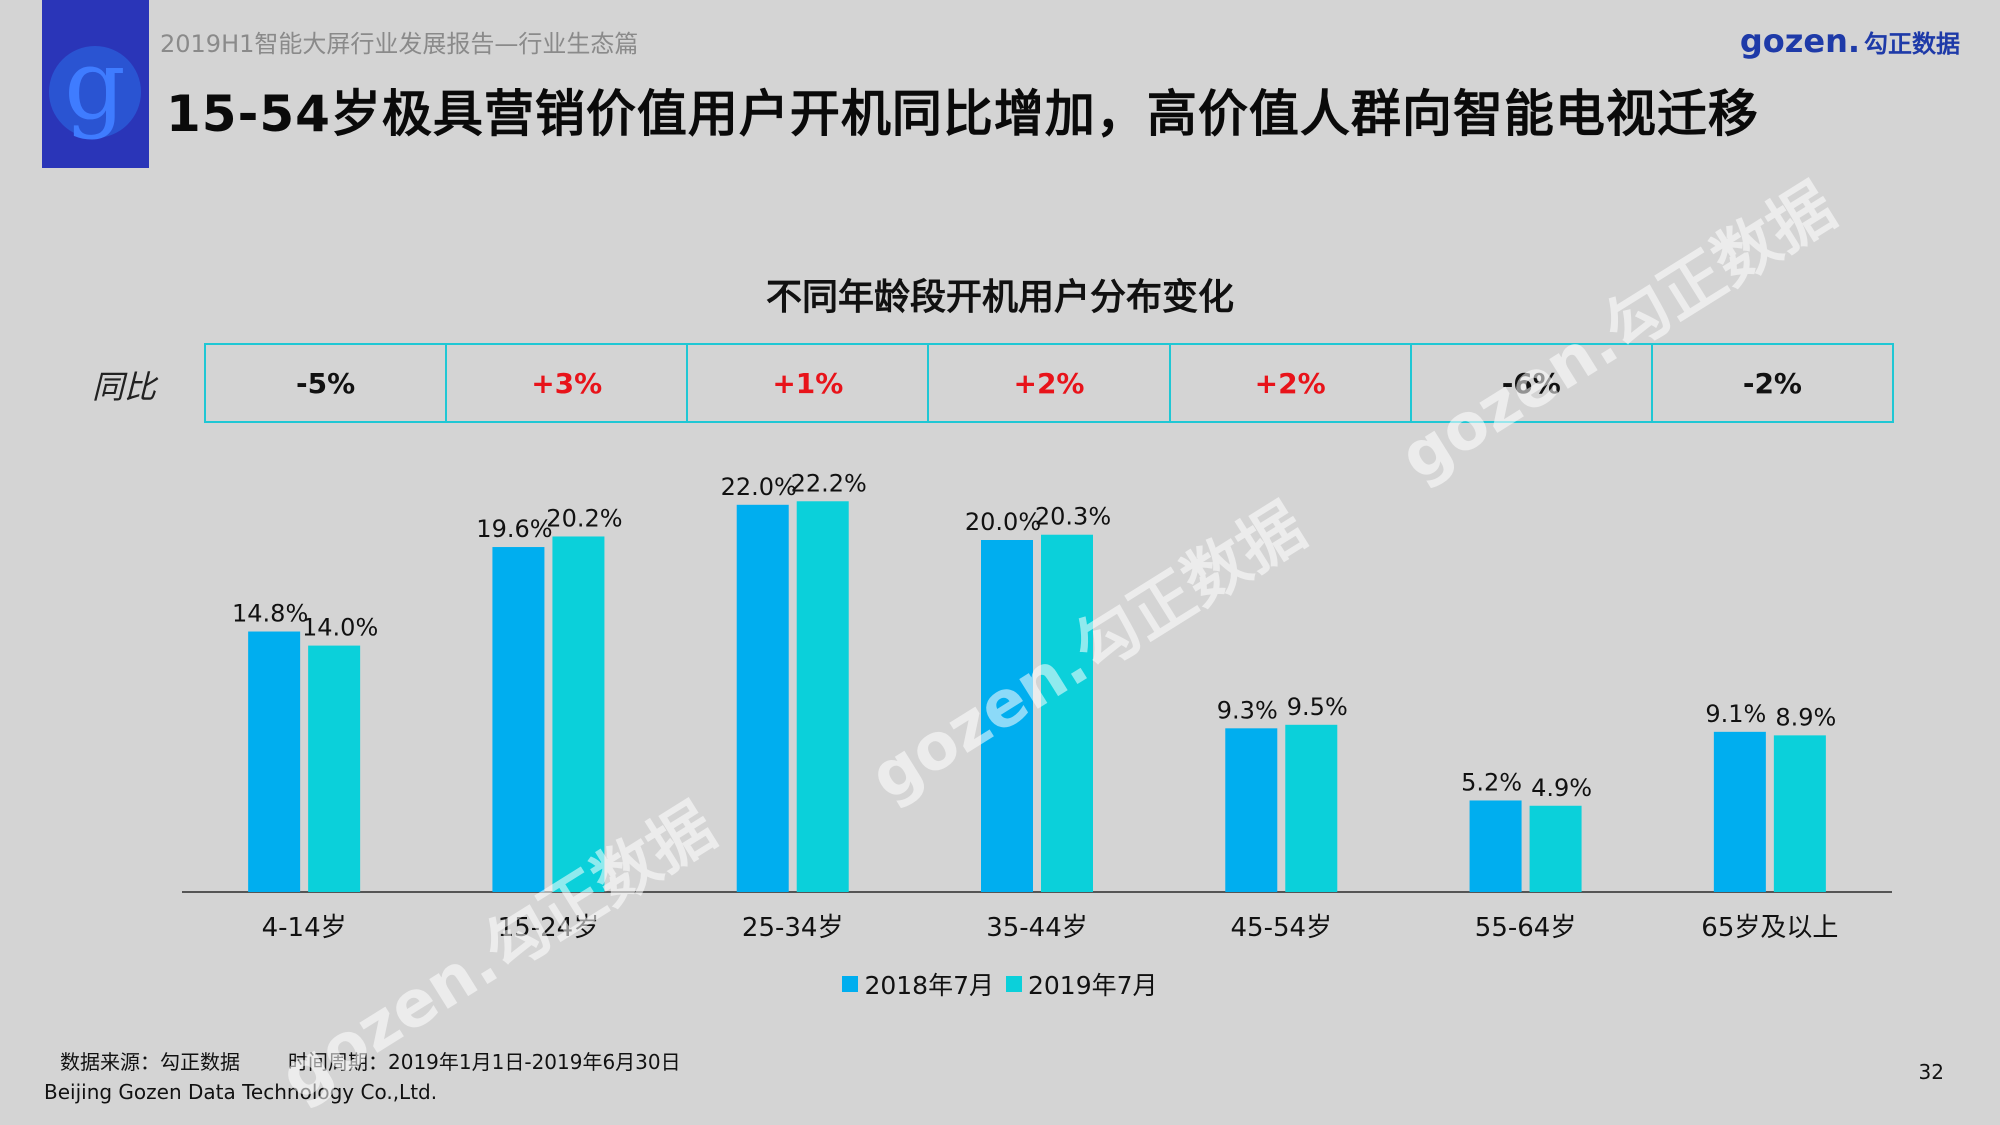  What do you see at coordinates (850, 984) in the screenshot?
I see `legend-swatch-2018` at bounding box center [850, 984].